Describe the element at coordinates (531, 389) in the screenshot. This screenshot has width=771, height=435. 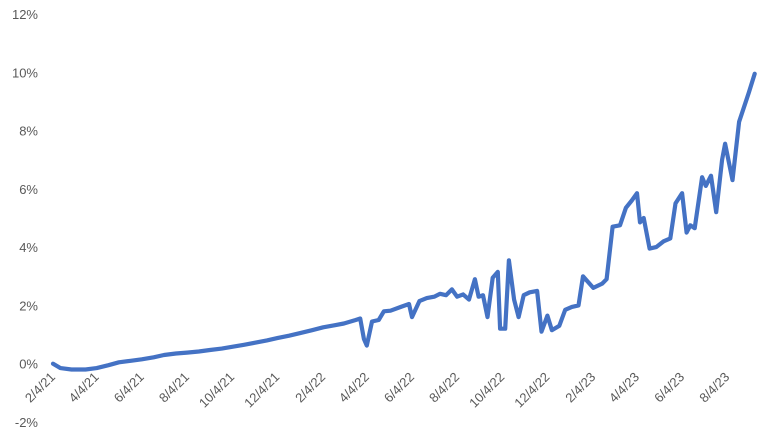
I see `x-tick-label: 12/4/22` at that location.